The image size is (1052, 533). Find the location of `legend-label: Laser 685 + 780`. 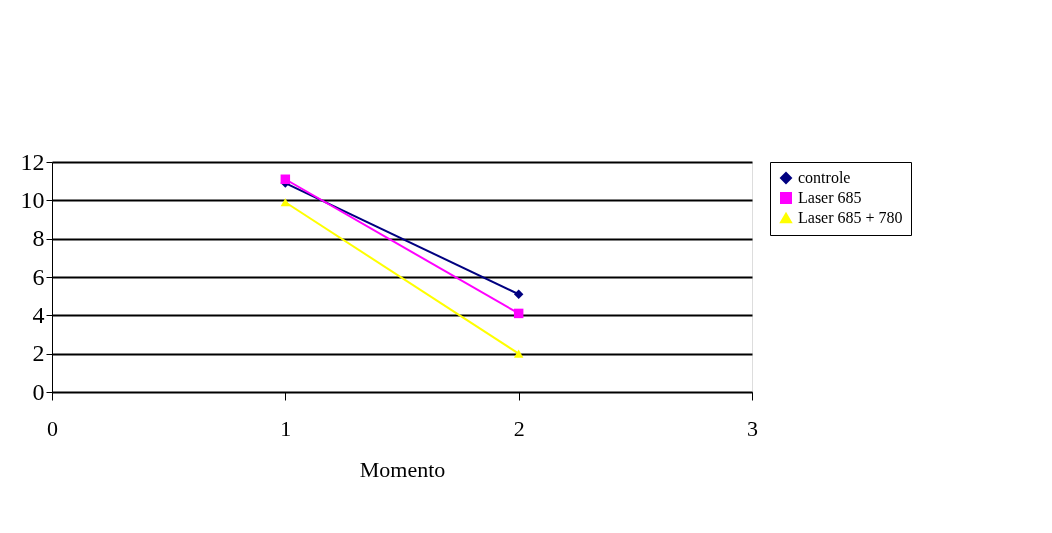

legend-label: Laser 685 + 780 is located at coordinates (850, 217).